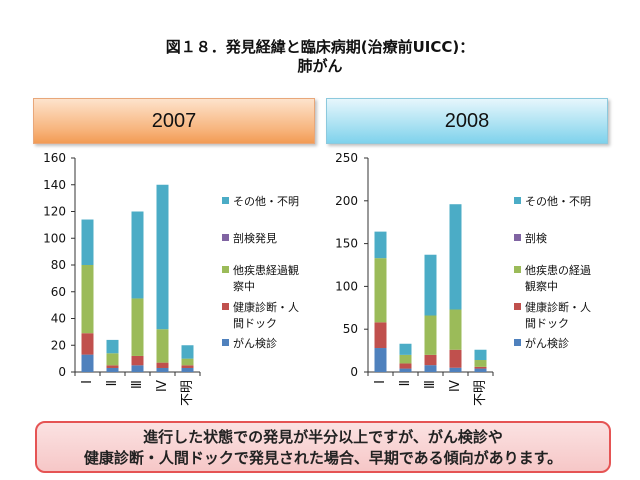 The image size is (640, 480). Describe the element at coordinates (346, 244) in the screenshot. I see `y-tick-label: 150` at that location.